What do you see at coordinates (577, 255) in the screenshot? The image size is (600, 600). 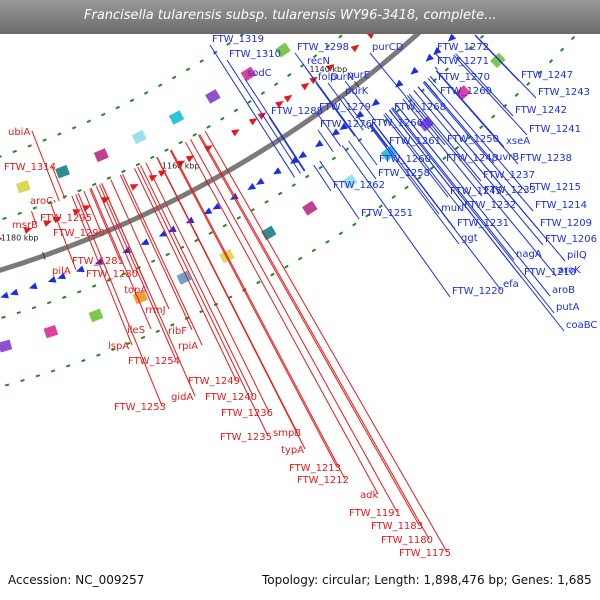 I see `gene-label-reverse: pilQ` at bounding box center [577, 255].